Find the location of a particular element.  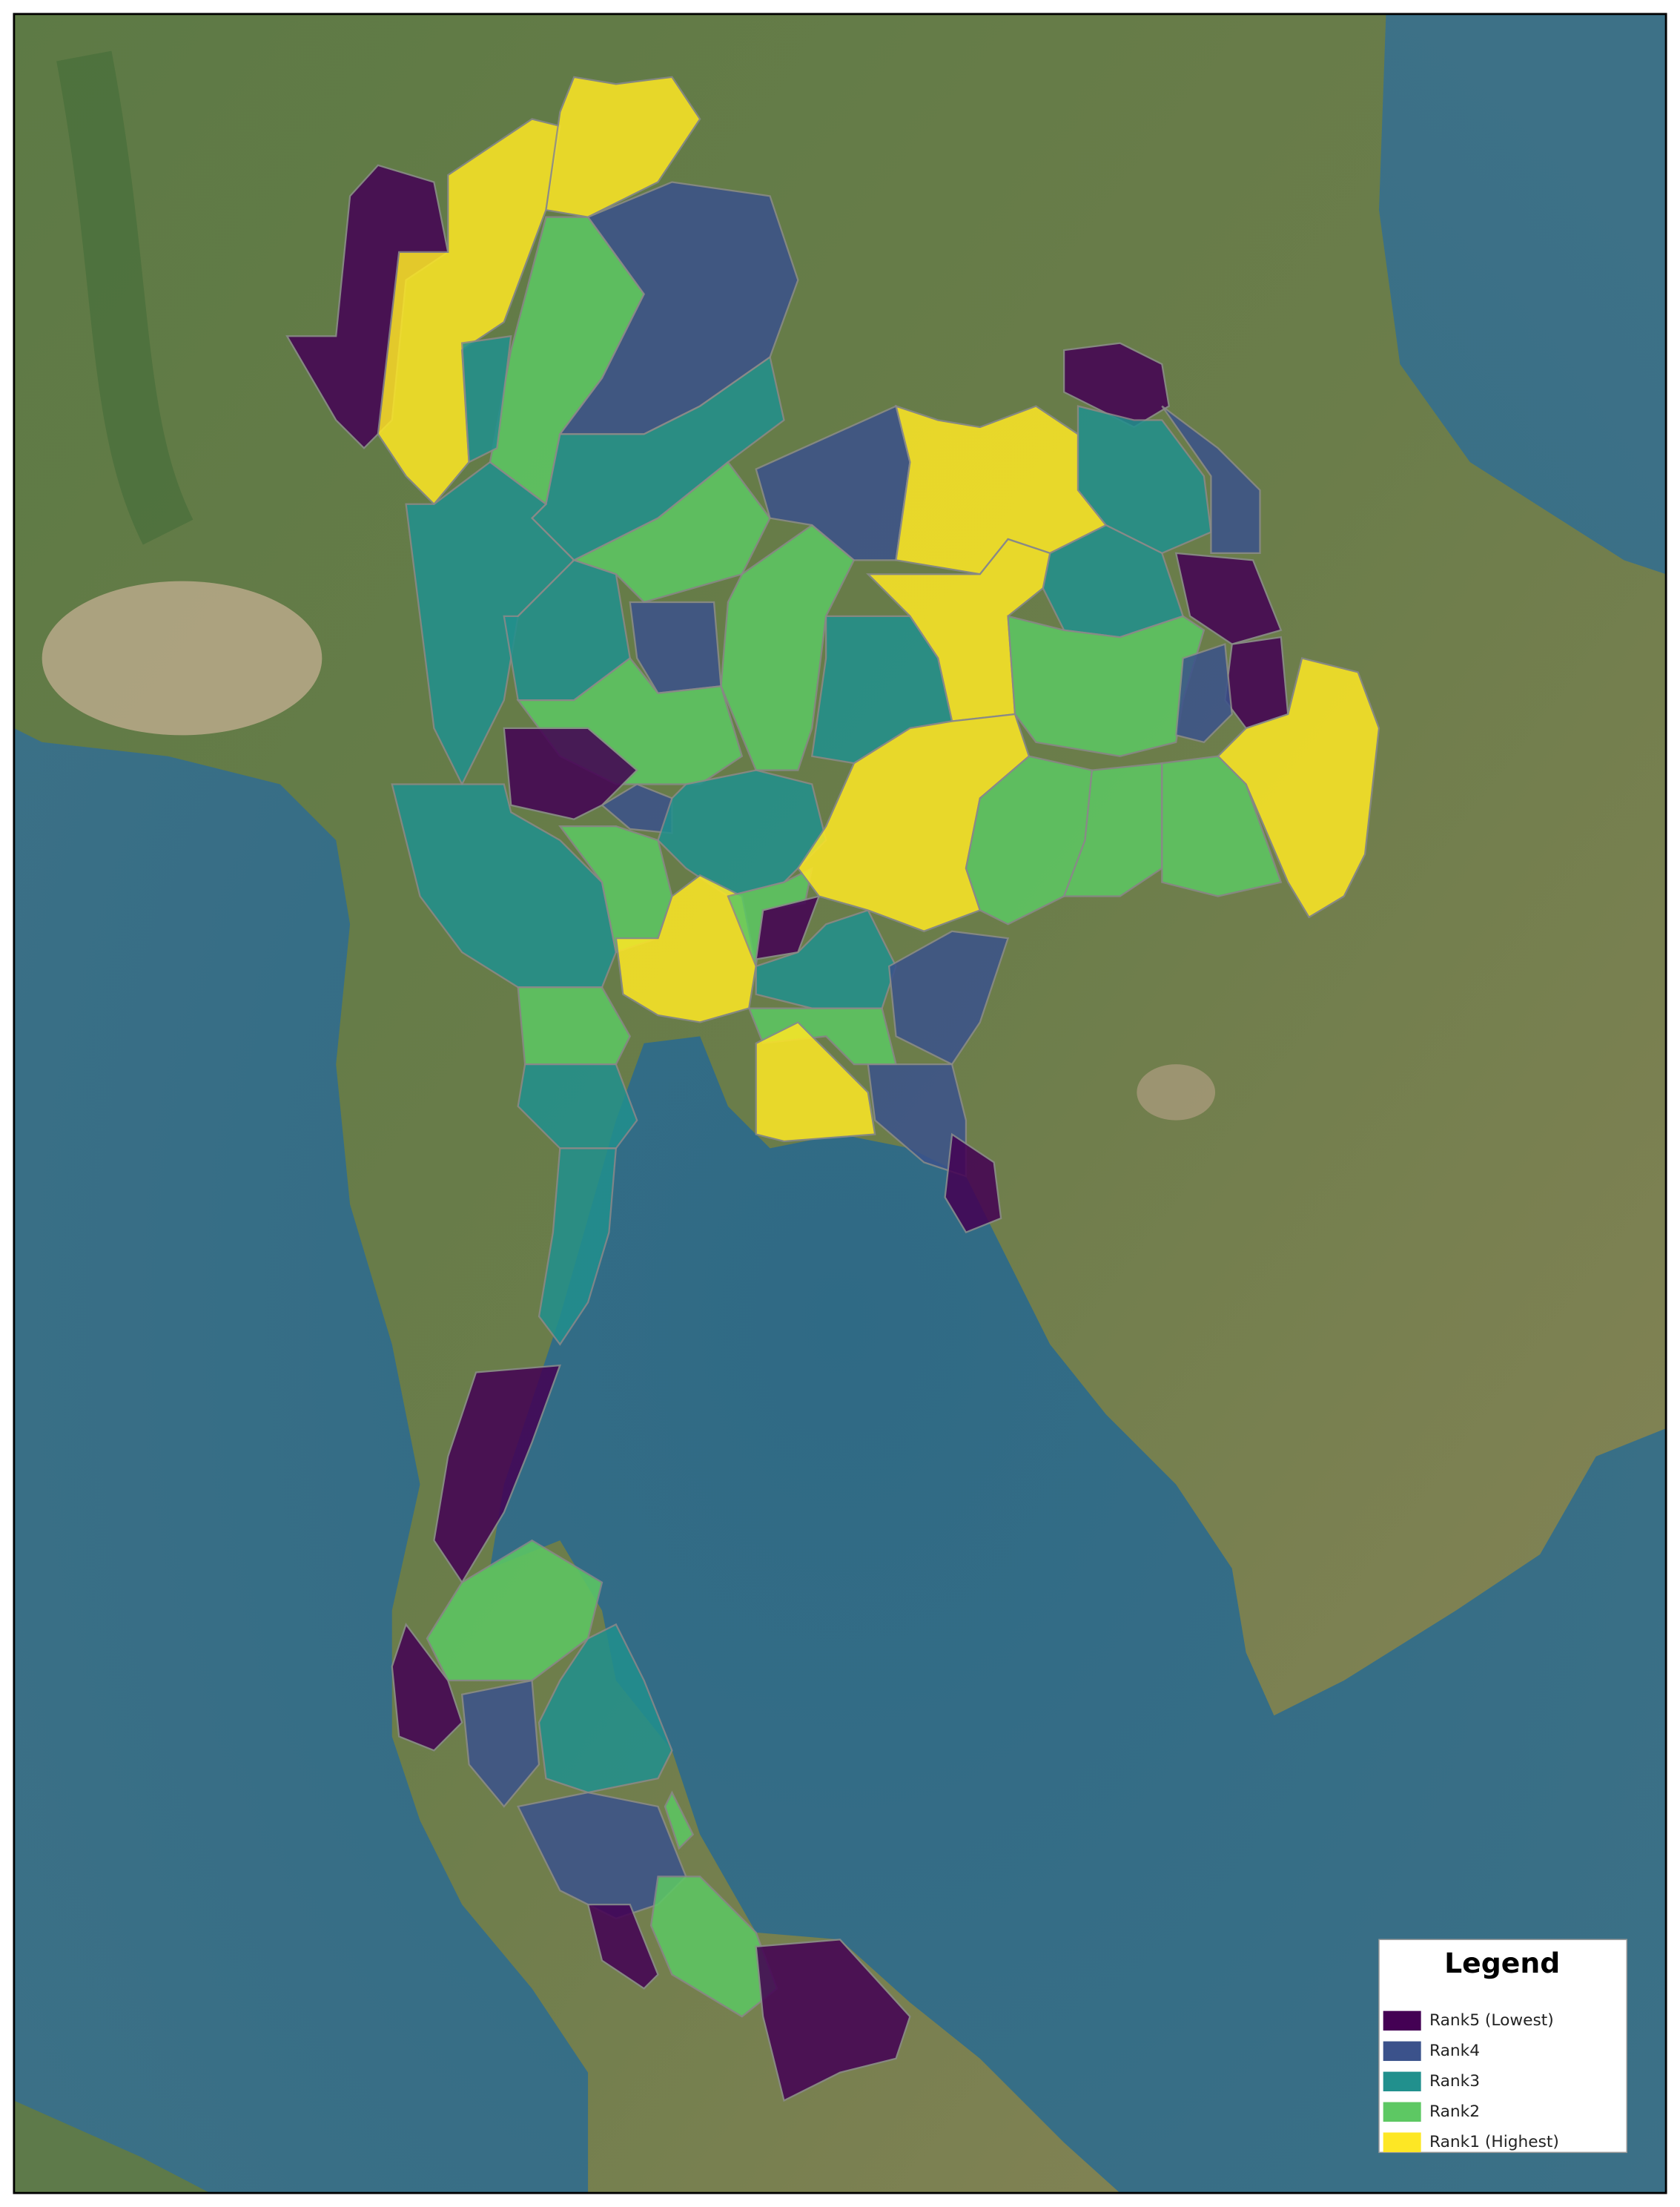

legend-label: Rank2 is located at coordinates (1454, 2111).